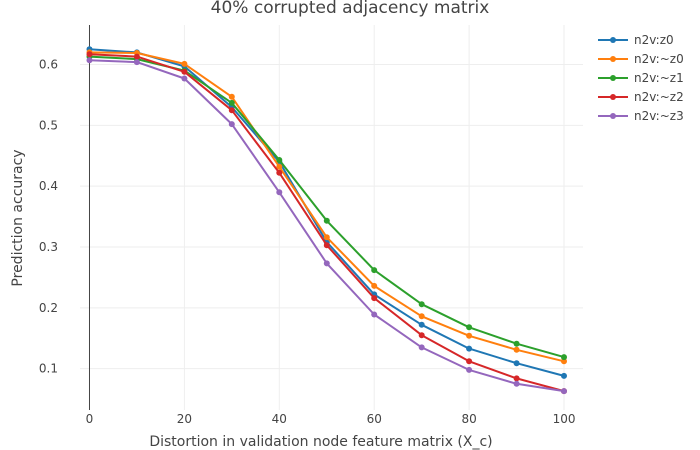  What do you see at coordinates (18, 217) in the screenshot?
I see `y-axis-title: Prediction accuracy` at bounding box center [18, 217].